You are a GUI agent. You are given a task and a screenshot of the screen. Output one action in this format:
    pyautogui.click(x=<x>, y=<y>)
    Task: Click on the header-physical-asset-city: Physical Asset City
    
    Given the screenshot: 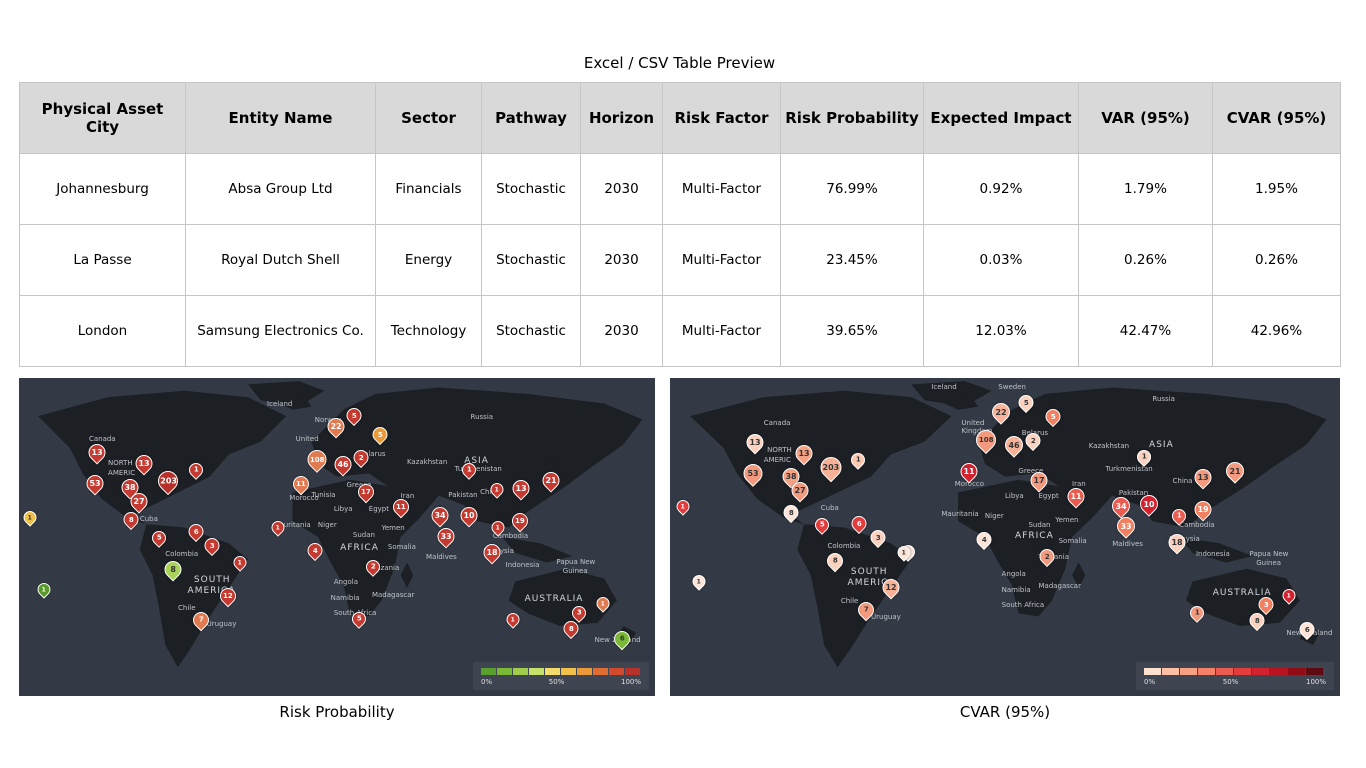 What is the action you would take?
    pyautogui.click(x=102, y=118)
    